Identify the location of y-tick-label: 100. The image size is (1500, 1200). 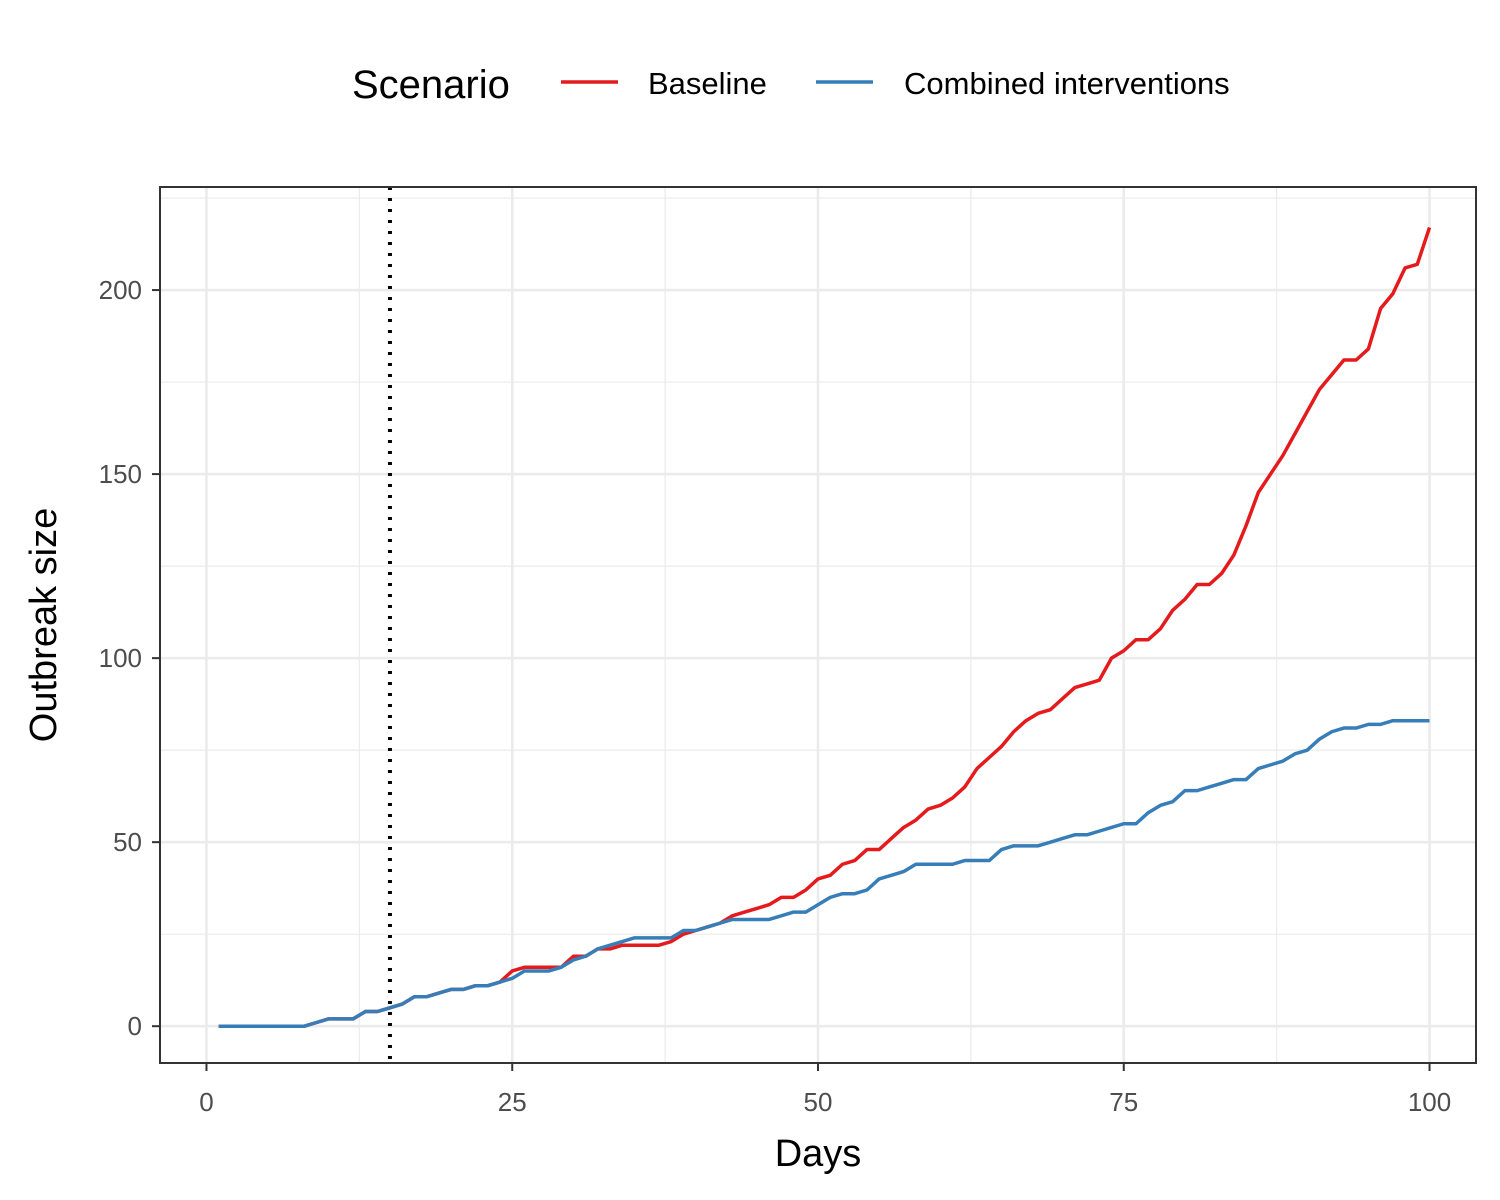
(120, 658).